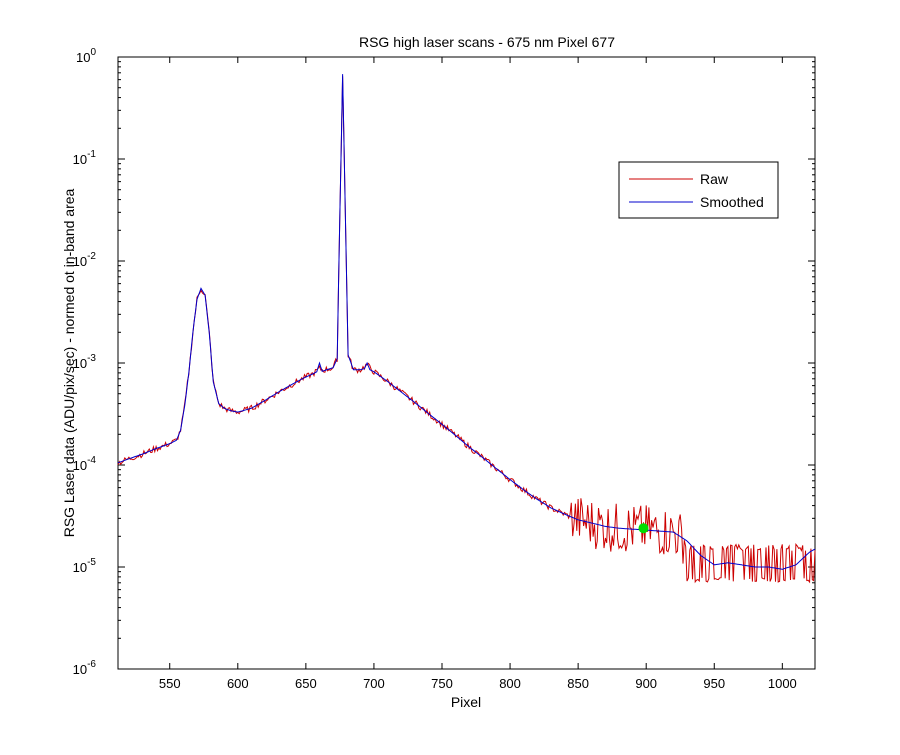 This screenshot has height=755, width=900. I want to click on y-tick-label: 10⁻⁴, so click(85, 464).